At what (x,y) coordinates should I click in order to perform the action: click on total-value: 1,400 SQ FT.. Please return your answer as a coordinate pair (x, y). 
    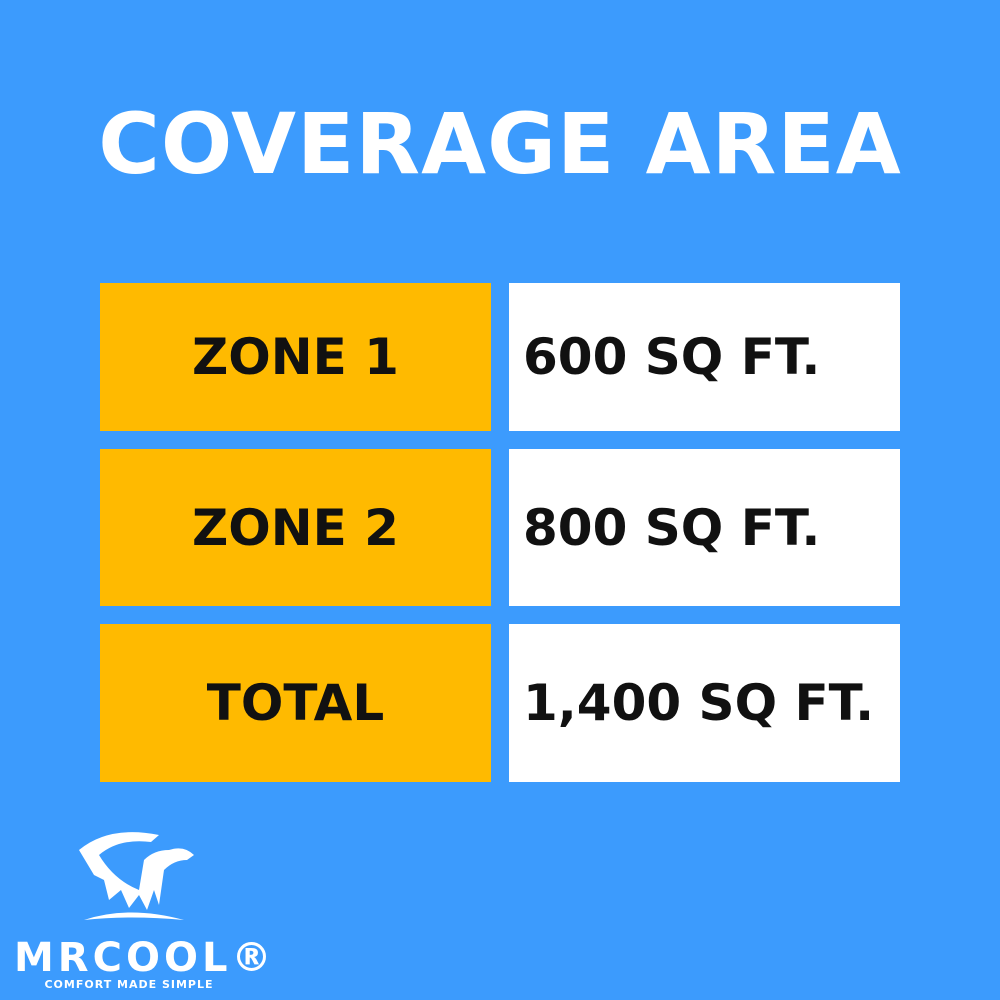
    Looking at the image, I should click on (704, 703).